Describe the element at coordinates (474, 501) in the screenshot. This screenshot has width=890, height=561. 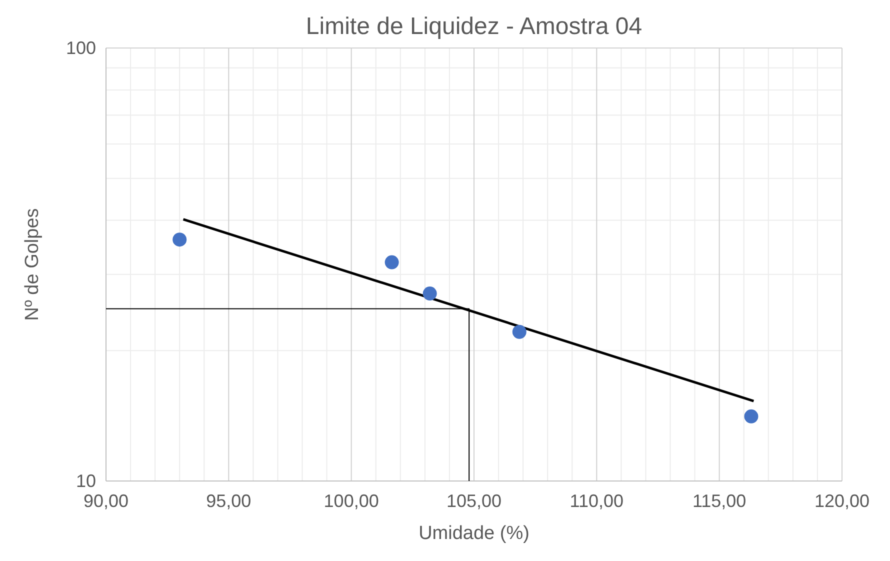
I see `x-tick-label: 105,00` at that location.